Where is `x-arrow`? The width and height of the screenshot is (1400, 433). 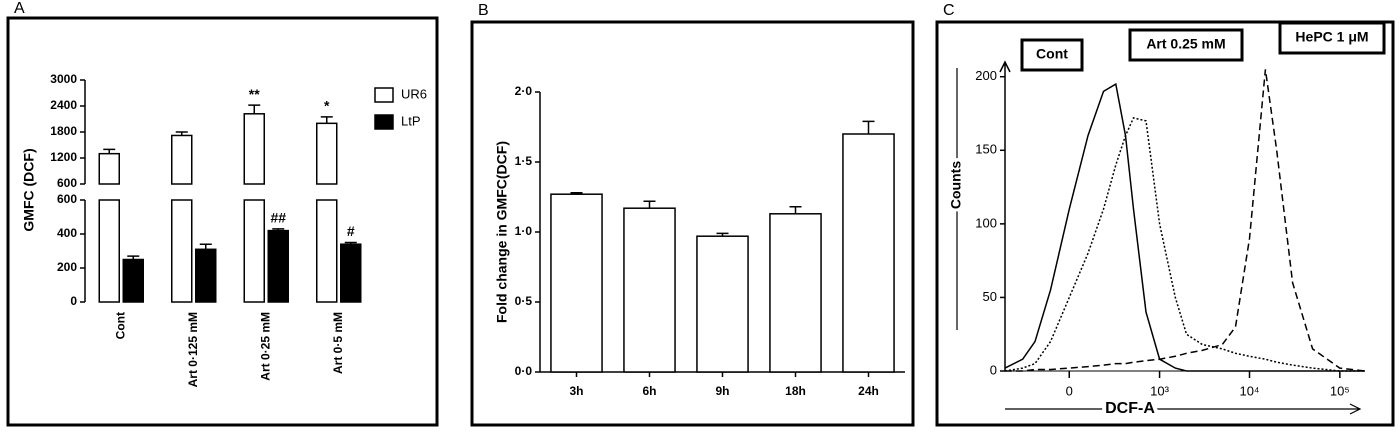 x-arrow is located at coordinates (1183, 409).